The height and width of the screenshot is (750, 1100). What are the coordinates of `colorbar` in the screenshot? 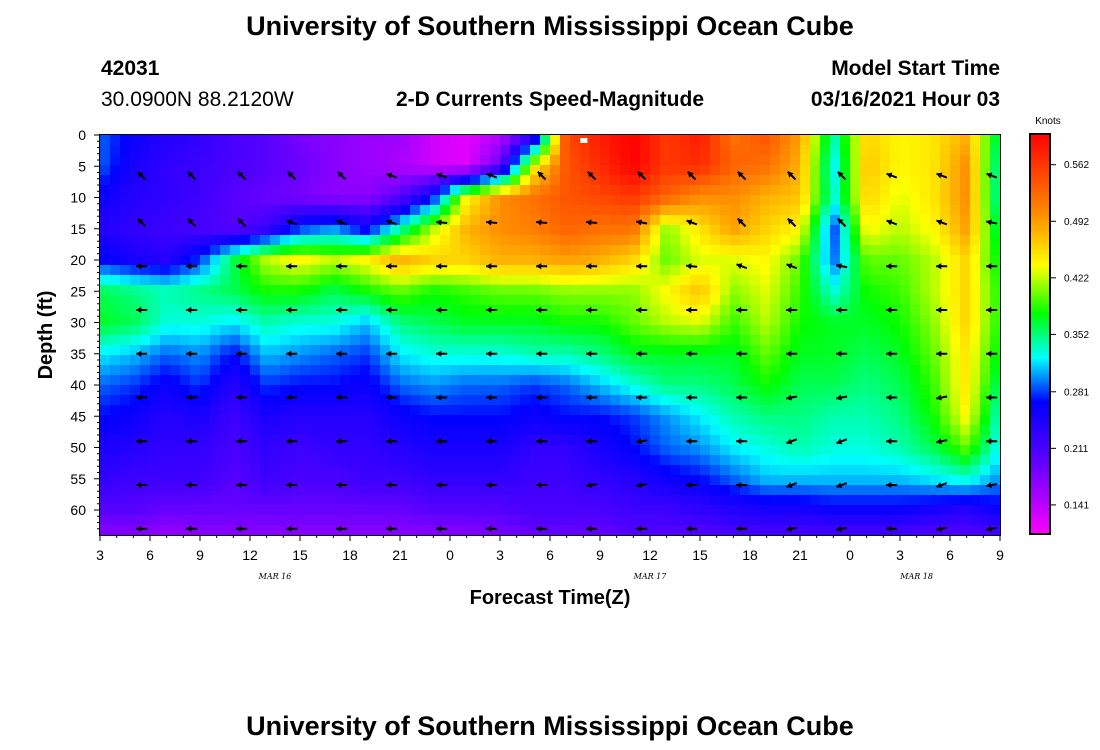 It's located at (1040, 334).